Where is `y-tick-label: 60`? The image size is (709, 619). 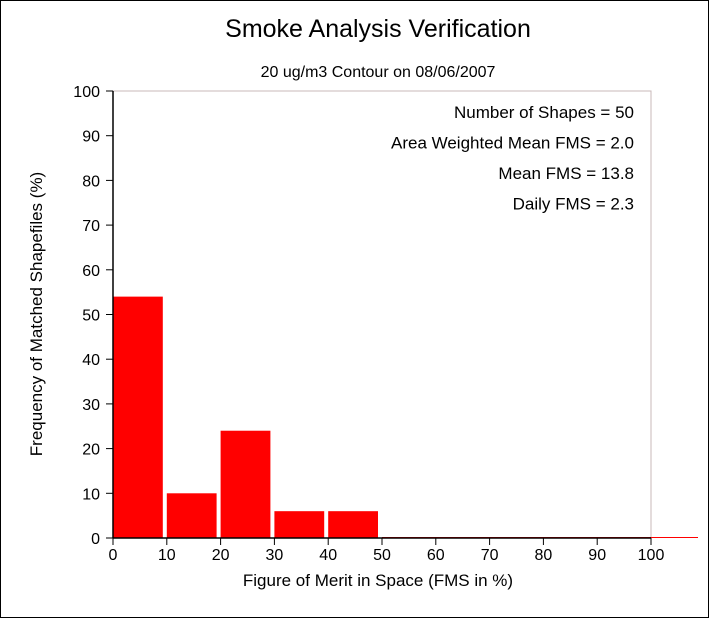 y-tick-label: 60 is located at coordinates (91, 271).